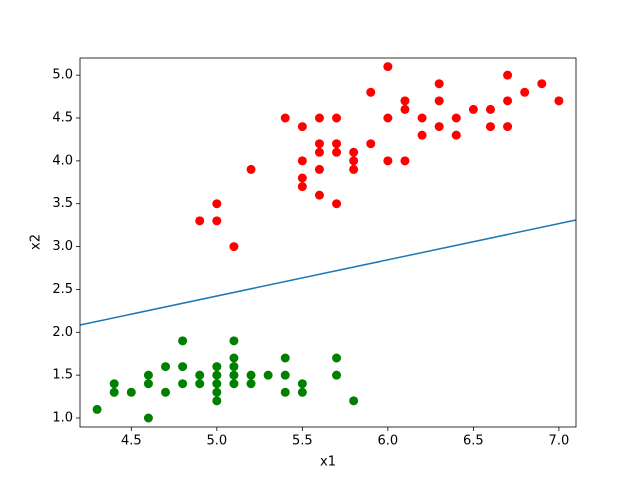  Describe the element at coordinates (388, 441) in the screenshot. I see `x-tick-label: 6.0` at that location.